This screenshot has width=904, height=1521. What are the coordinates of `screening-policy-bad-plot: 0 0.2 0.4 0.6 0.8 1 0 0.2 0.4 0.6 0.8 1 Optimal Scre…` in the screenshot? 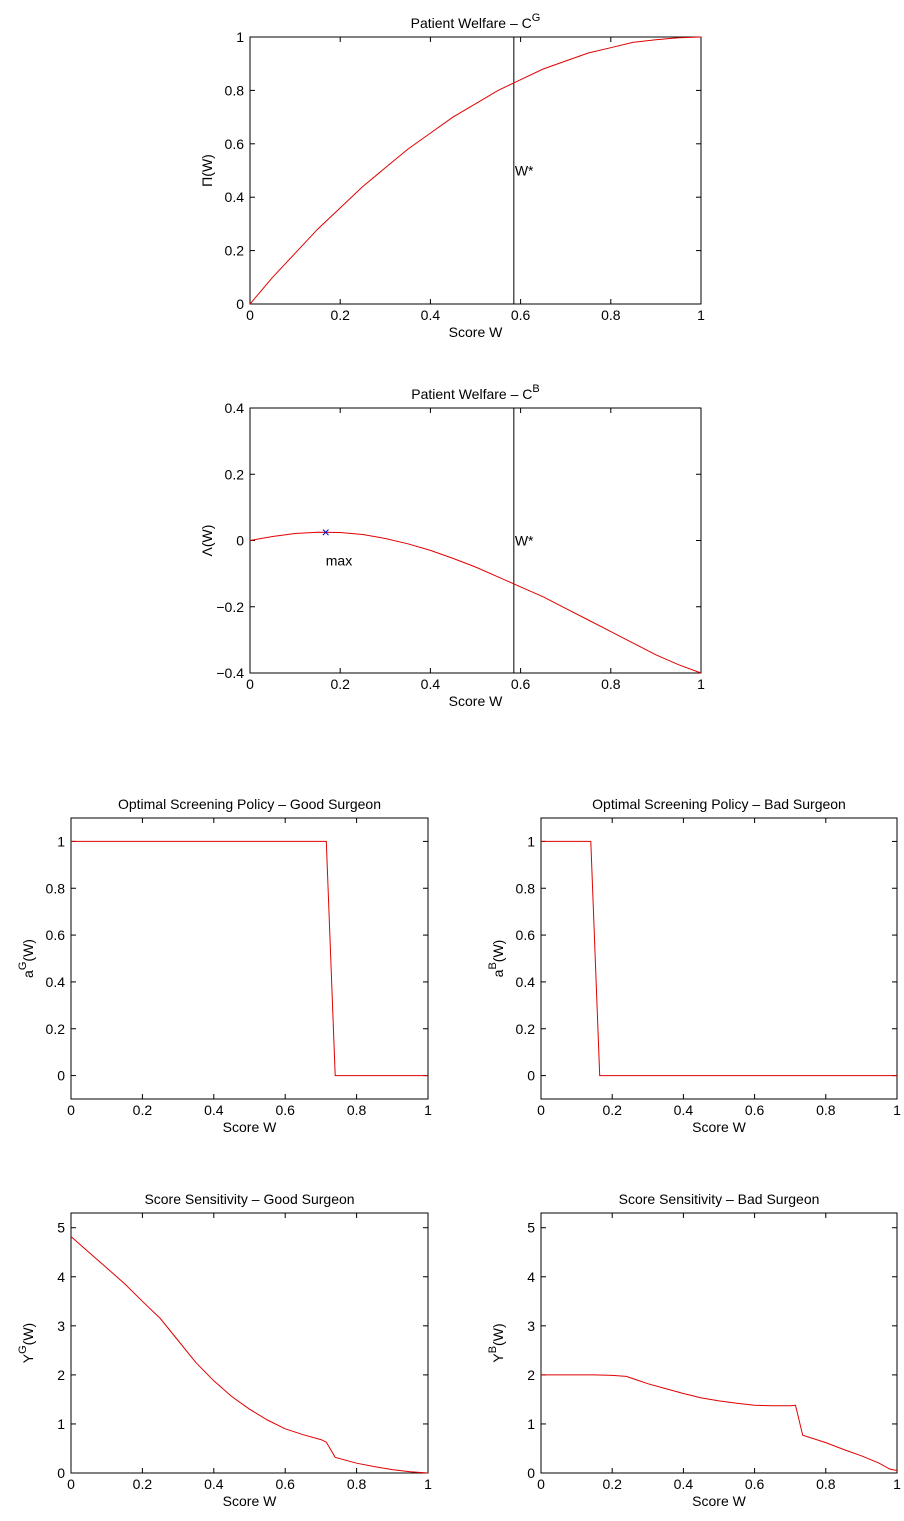 It's located at (694, 965).